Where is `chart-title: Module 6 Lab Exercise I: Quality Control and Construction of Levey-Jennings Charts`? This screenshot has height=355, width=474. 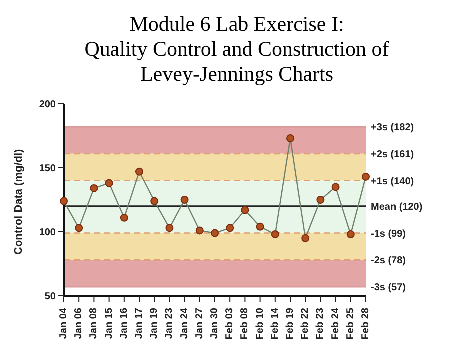 chart-title: Module 6 Lab Exercise I: Quality Control and Construction of Levey-Jennings Charts is located at coordinates (237, 49).